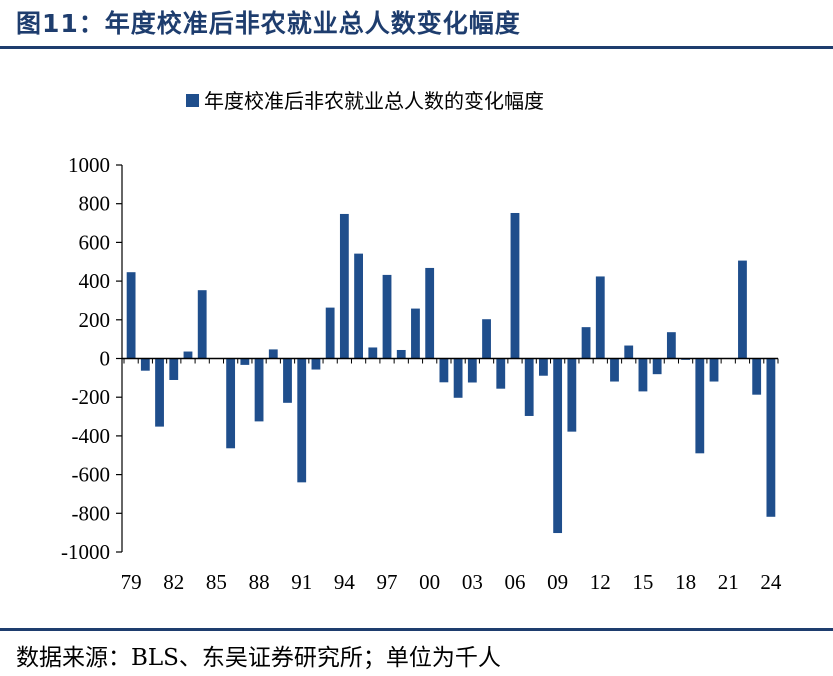 This screenshot has width=833, height=676. What do you see at coordinates (91, 436) in the screenshot?
I see `y-tick-label: -400` at bounding box center [91, 436].